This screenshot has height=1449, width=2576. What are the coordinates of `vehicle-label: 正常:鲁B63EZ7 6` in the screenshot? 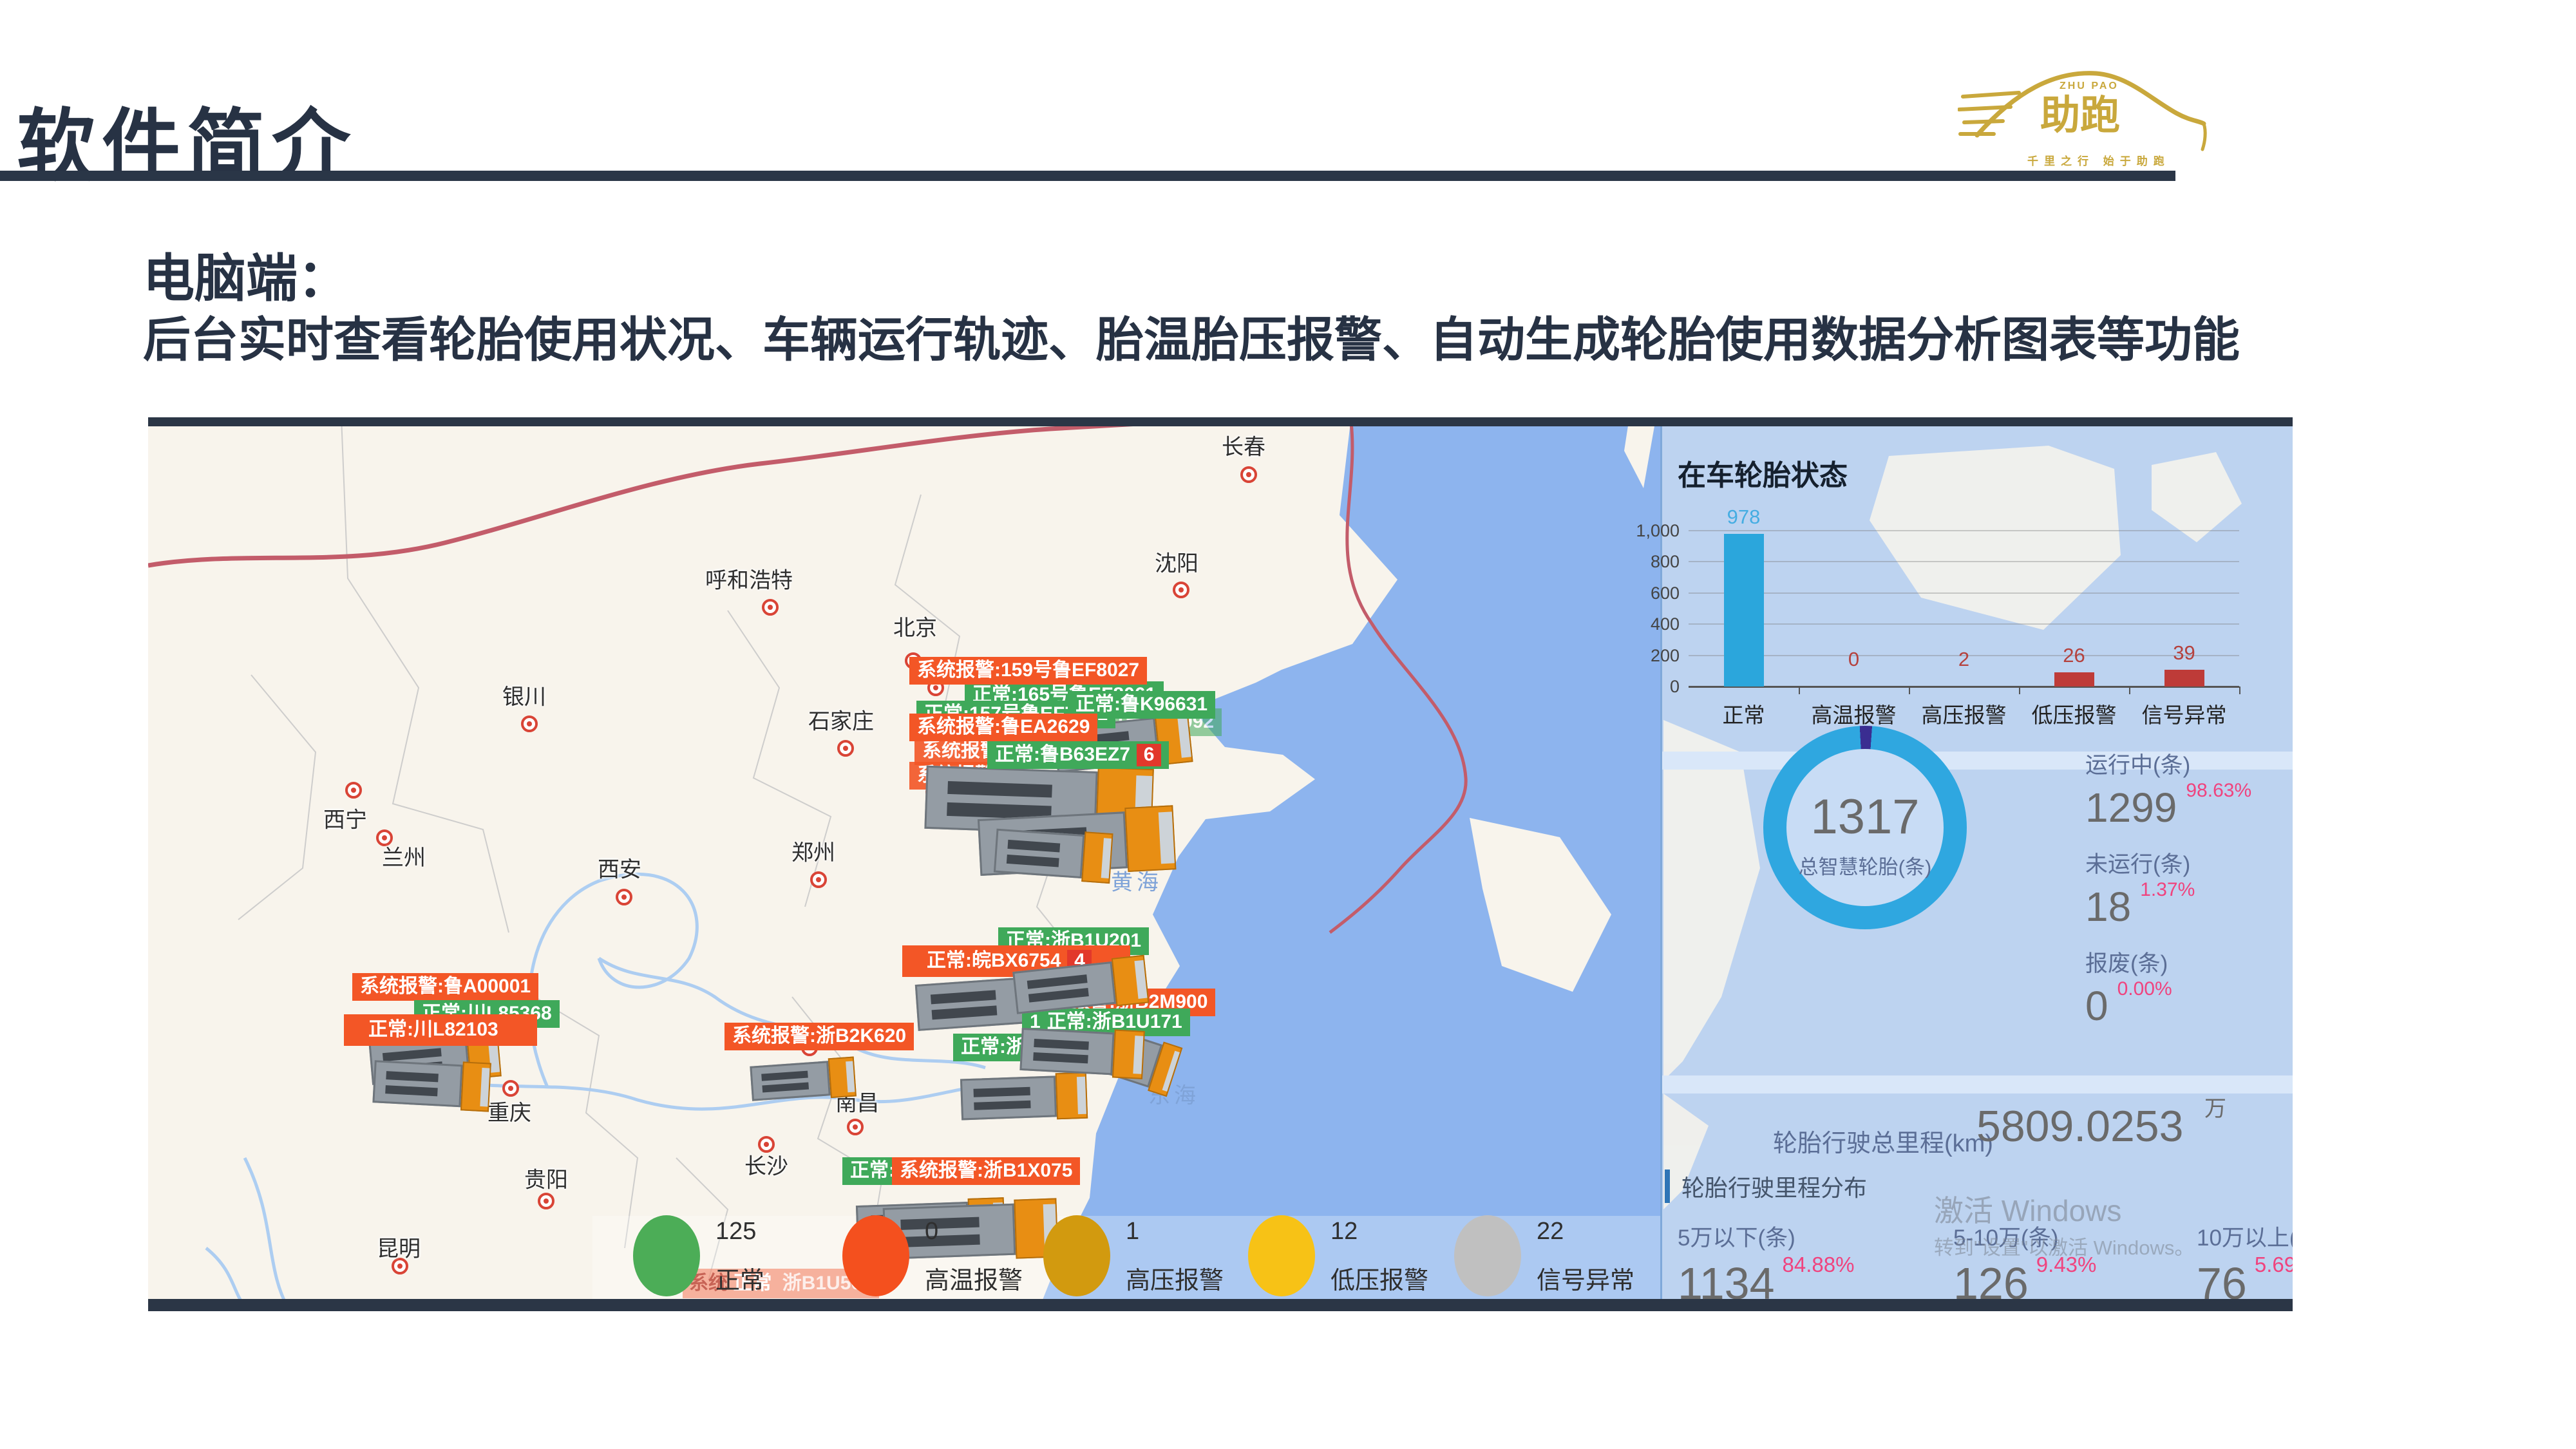 It's located at (1078, 755).